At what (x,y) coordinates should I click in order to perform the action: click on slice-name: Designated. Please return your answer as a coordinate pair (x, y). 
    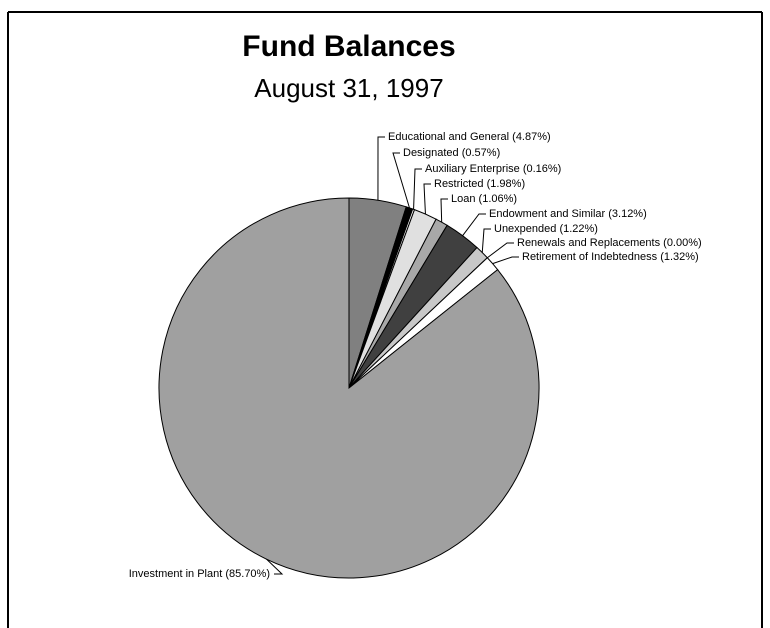
    Looking at the image, I should click on (431, 153).